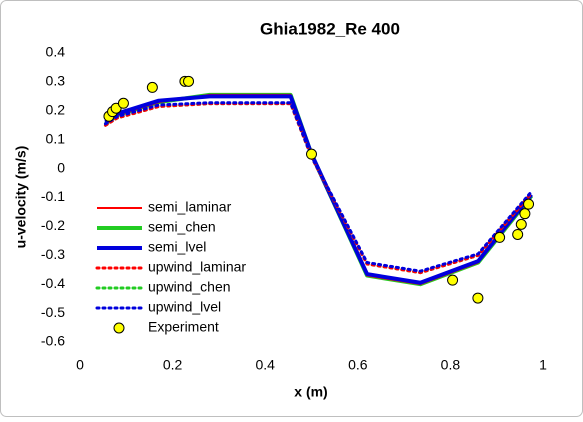 The height and width of the screenshot is (422, 583). Describe the element at coordinates (190, 207) in the screenshot. I see `legend-label: semi_laminar` at that location.